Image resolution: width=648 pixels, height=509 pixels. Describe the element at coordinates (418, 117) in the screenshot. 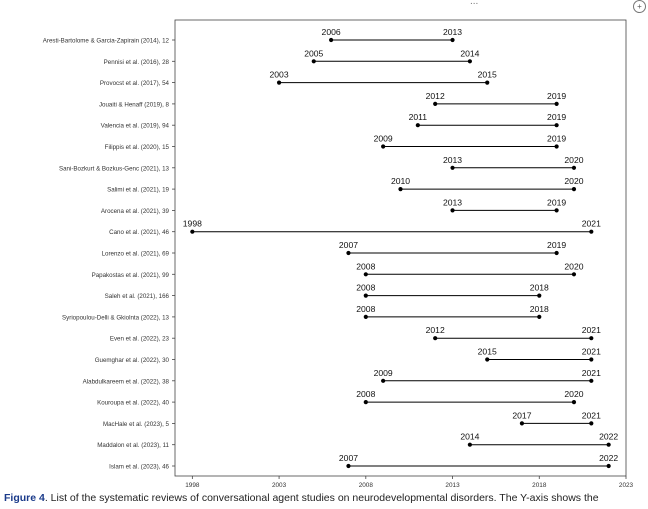

I see `start-year-label: 2011` at that location.